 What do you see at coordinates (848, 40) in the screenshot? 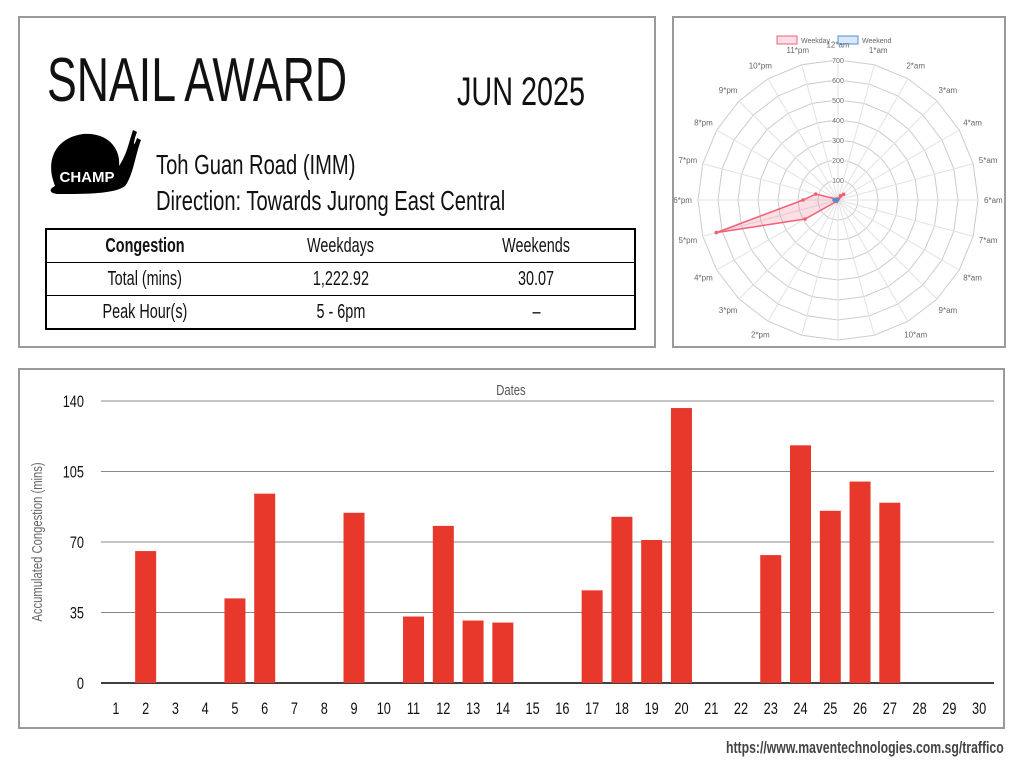
I see `legend-swatch-weekend` at bounding box center [848, 40].